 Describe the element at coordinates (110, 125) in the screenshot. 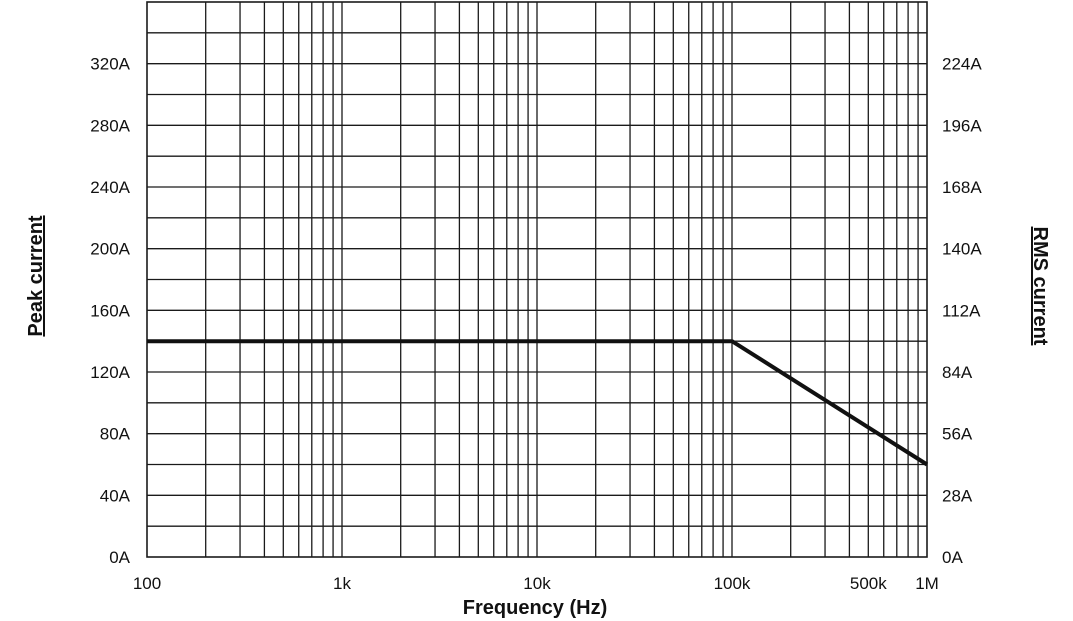

I see `left-y-tick-label: 280A` at that location.